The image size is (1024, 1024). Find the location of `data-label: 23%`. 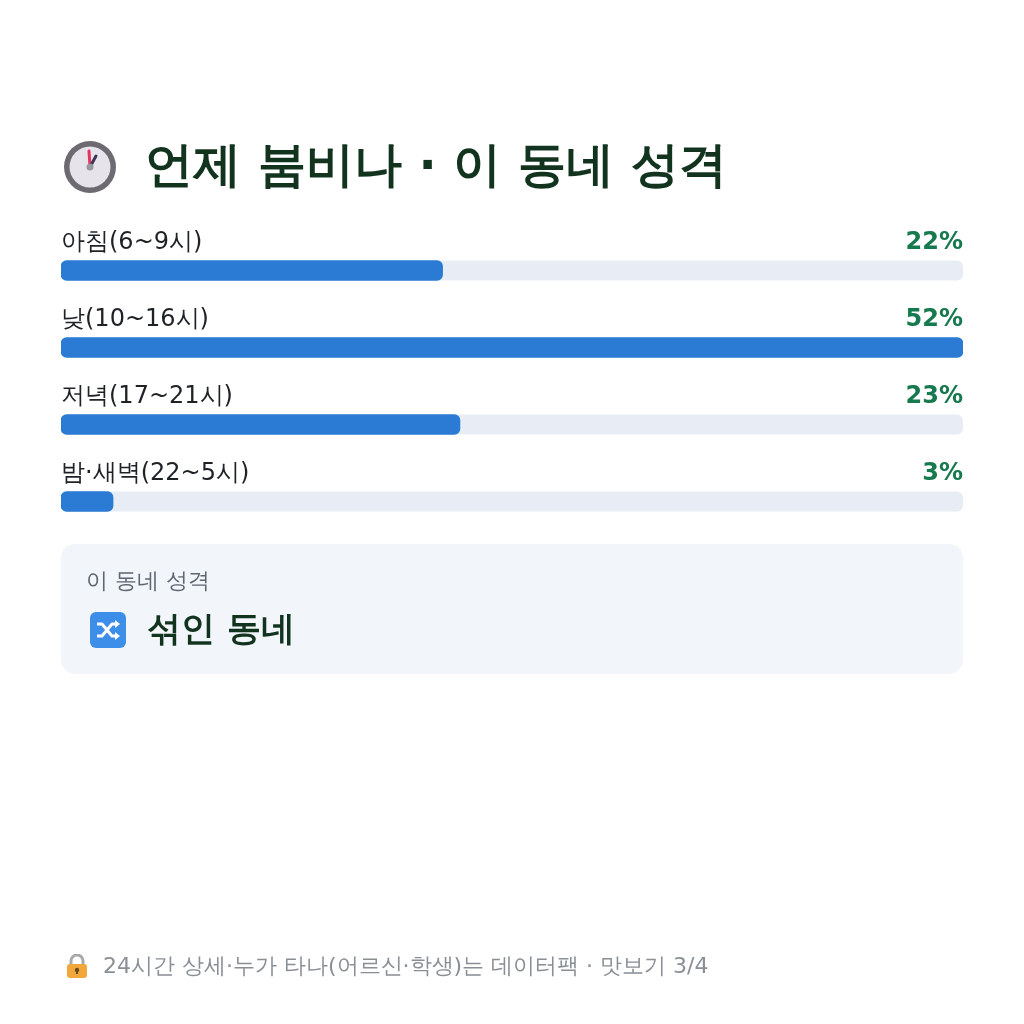

data-label: 23% is located at coordinates (934, 394).